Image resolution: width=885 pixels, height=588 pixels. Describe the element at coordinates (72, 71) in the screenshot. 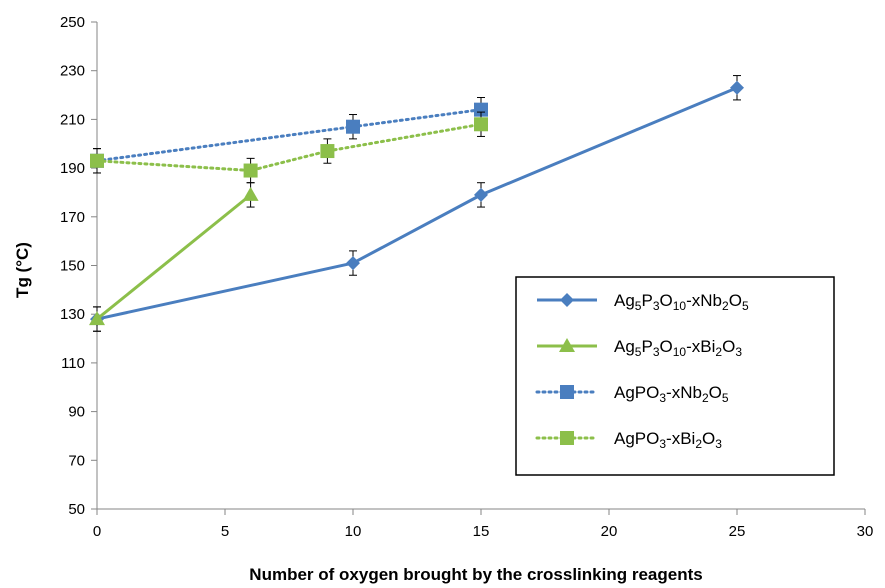

I see `y-tick-label: 230` at that location.